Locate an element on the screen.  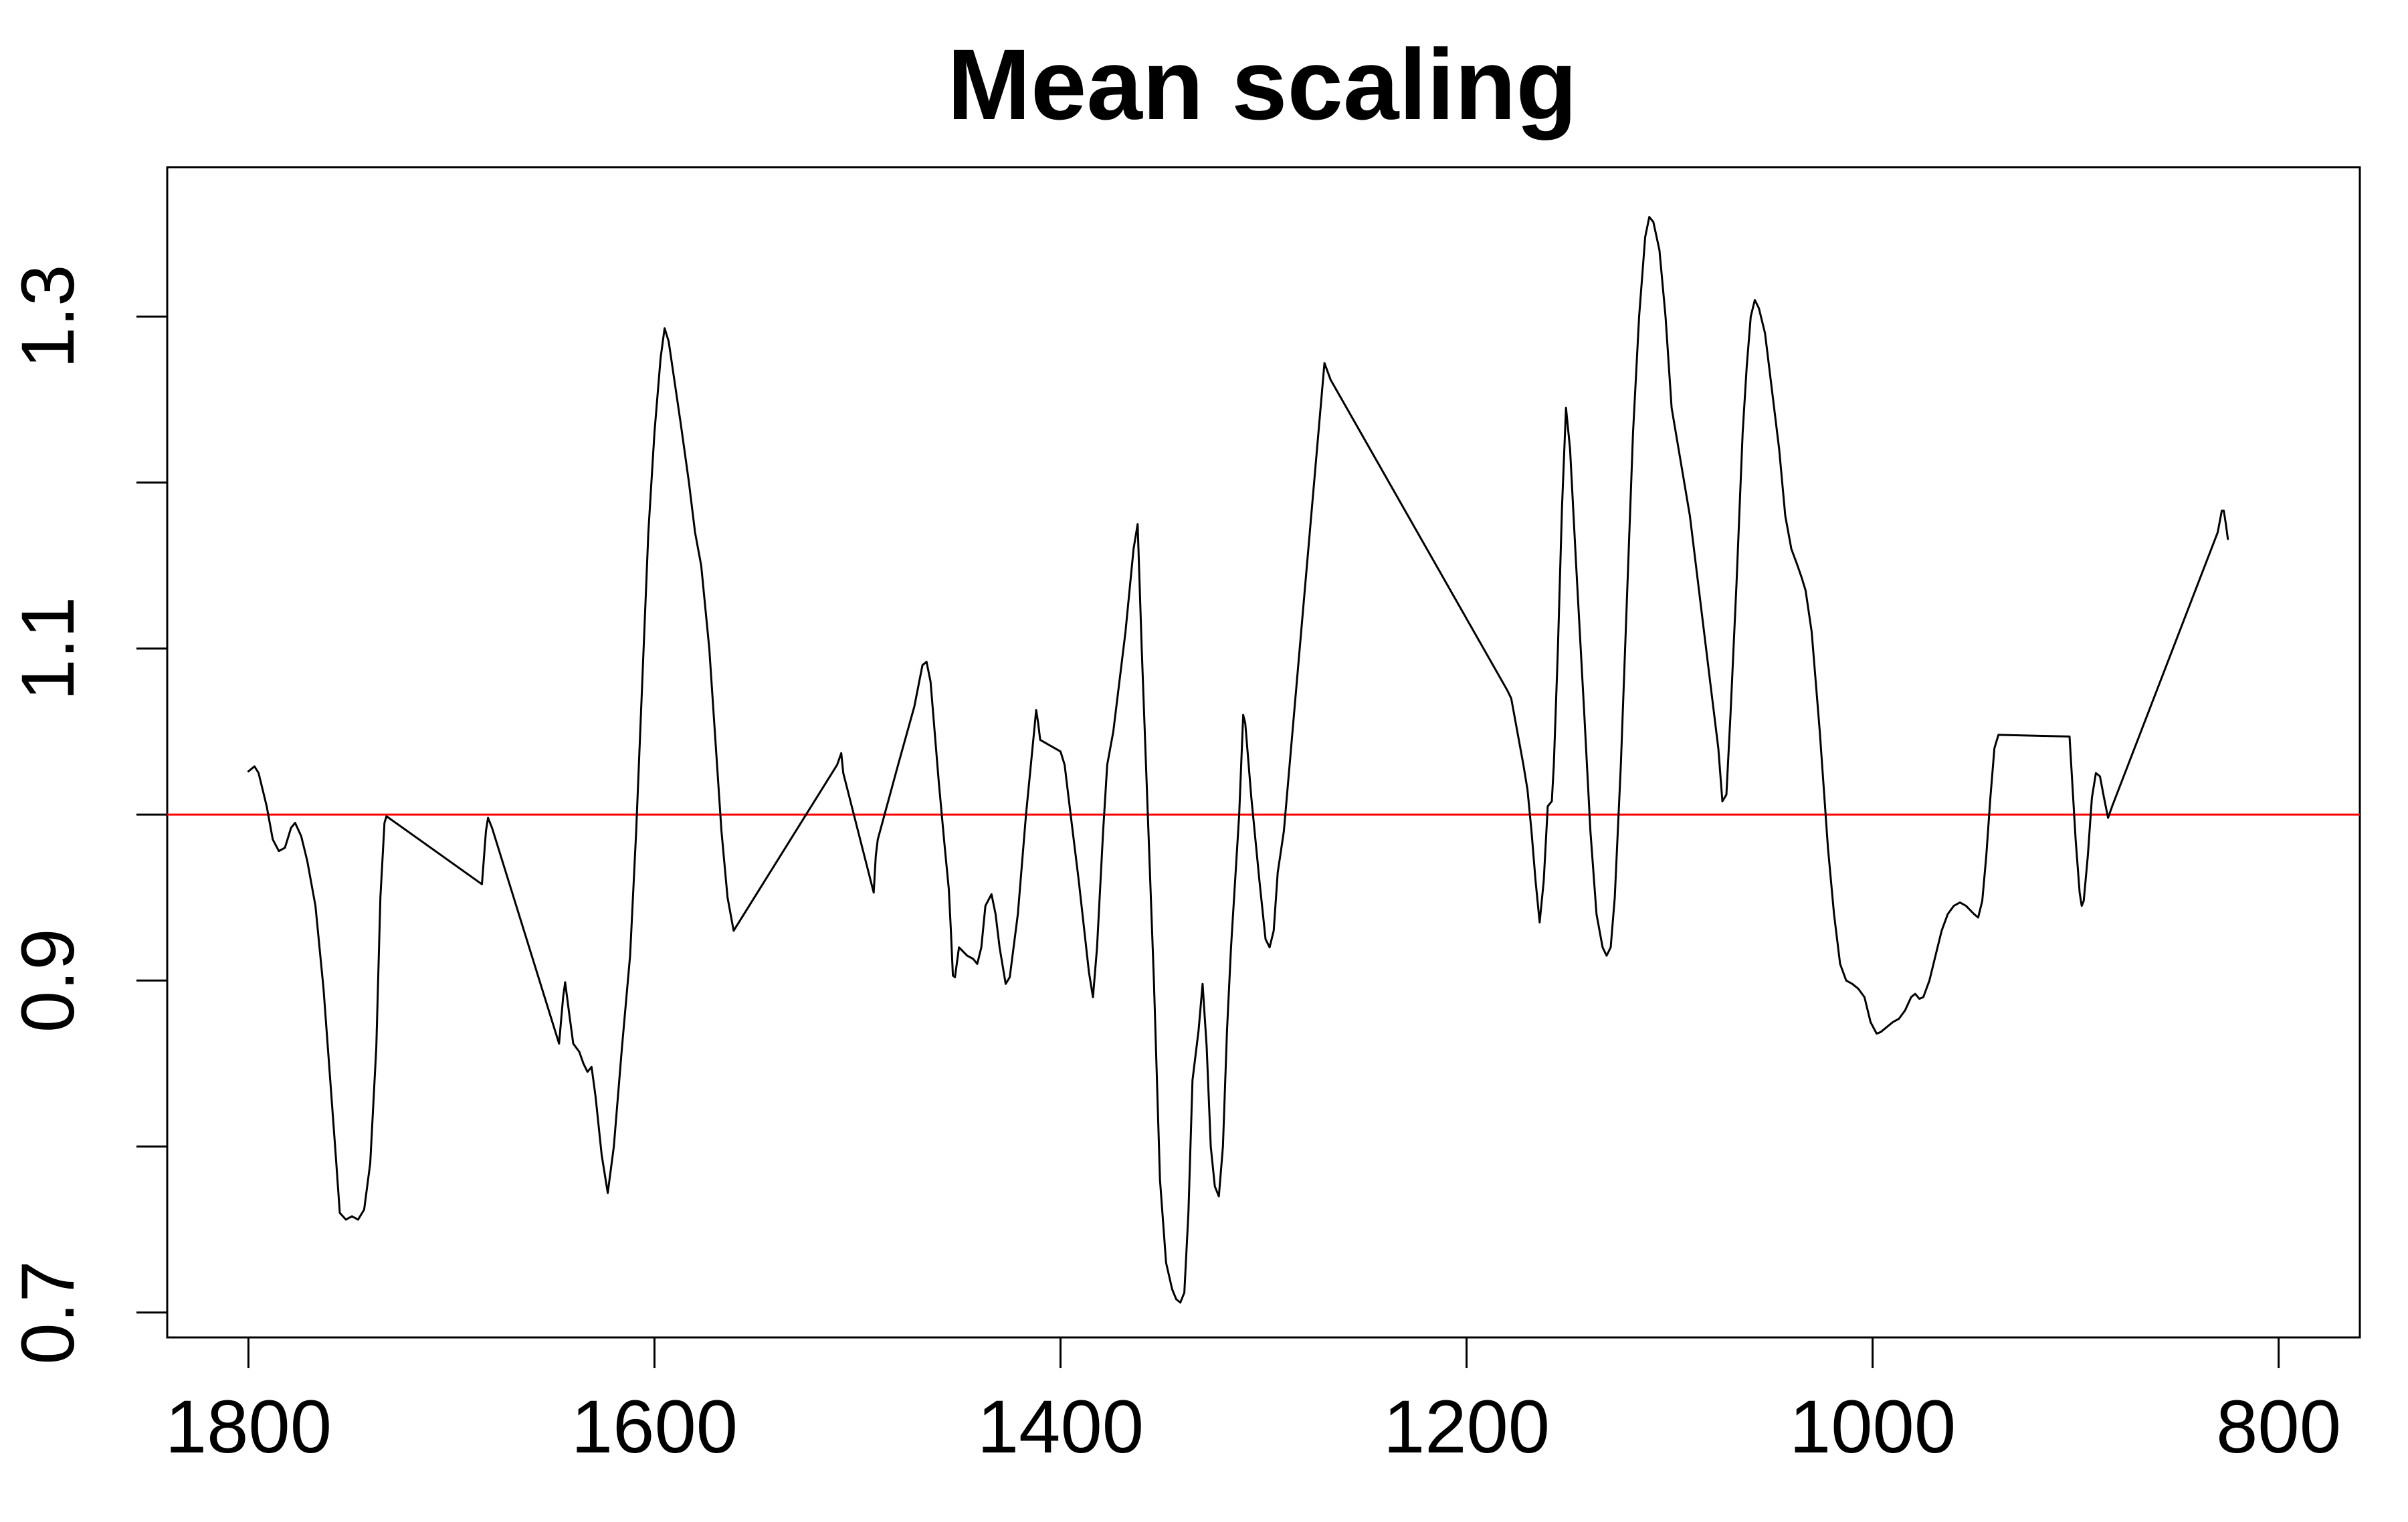
y-axis: 0.7 0.9 1.1 1.3 is located at coordinates (87, 815).